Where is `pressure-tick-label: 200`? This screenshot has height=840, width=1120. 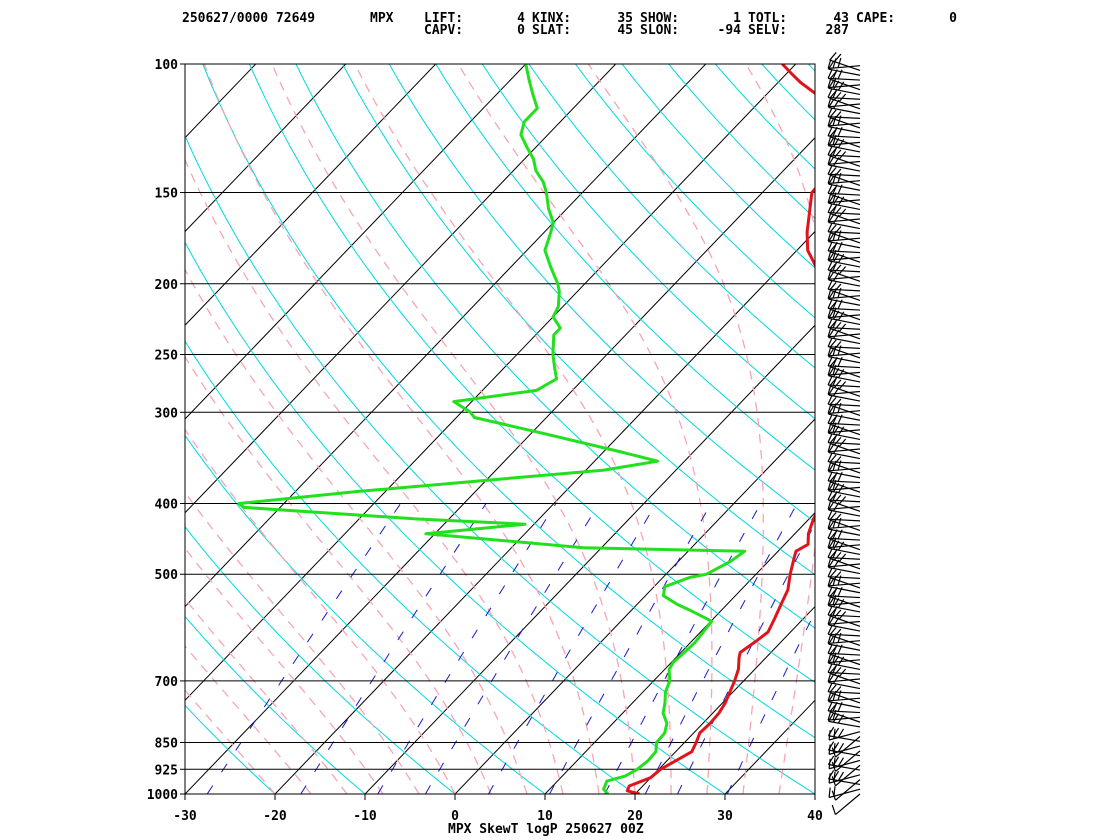 pressure-tick-label: 200 is located at coordinates (167, 285).